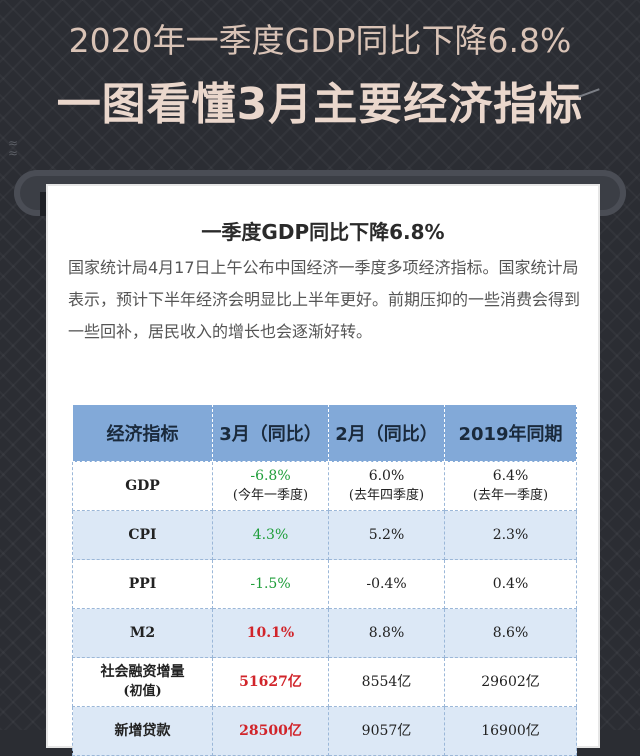  What do you see at coordinates (386, 486) in the screenshot?
I see `cell-february: 6.0% (去年四季度)` at bounding box center [386, 486].